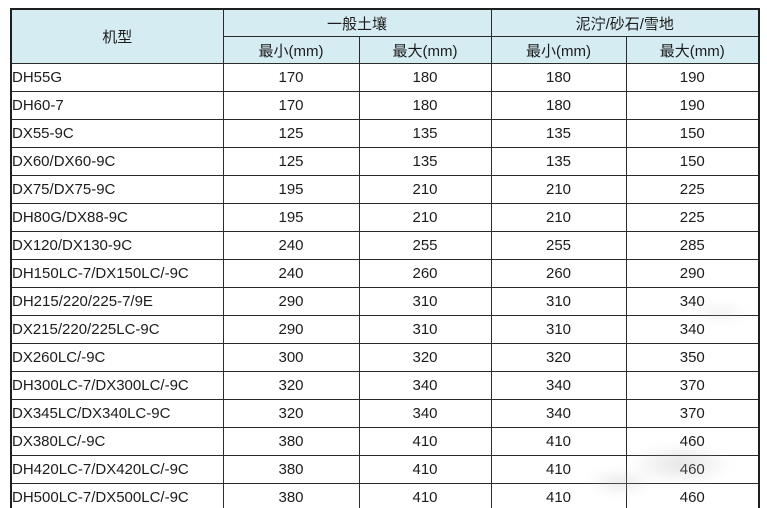 The height and width of the screenshot is (508, 767). I want to click on table-row: DX260LC/-9C 300 320 320 350, so click(385, 357).